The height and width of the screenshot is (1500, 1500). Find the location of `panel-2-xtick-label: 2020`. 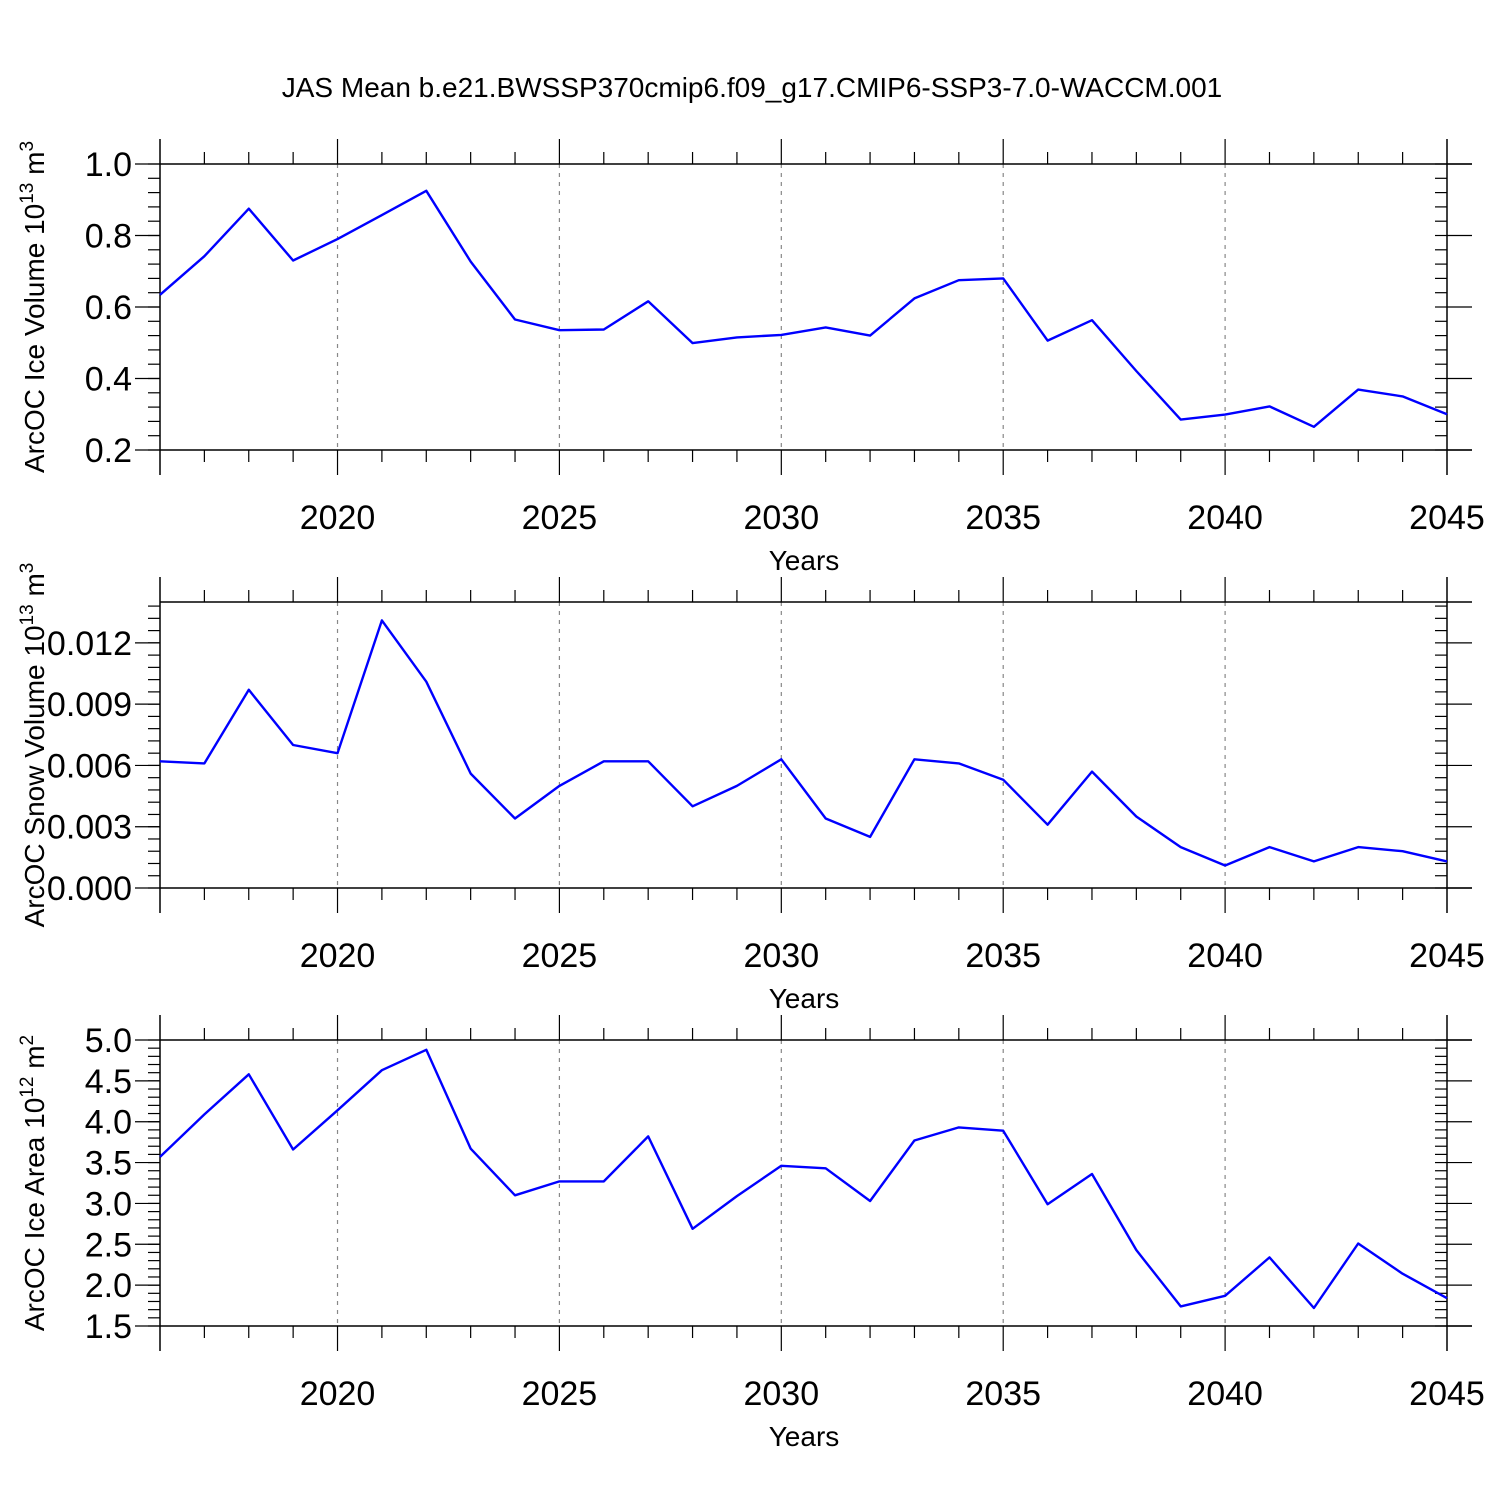

panel-2-xtick-label: 2020 is located at coordinates (338, 956).